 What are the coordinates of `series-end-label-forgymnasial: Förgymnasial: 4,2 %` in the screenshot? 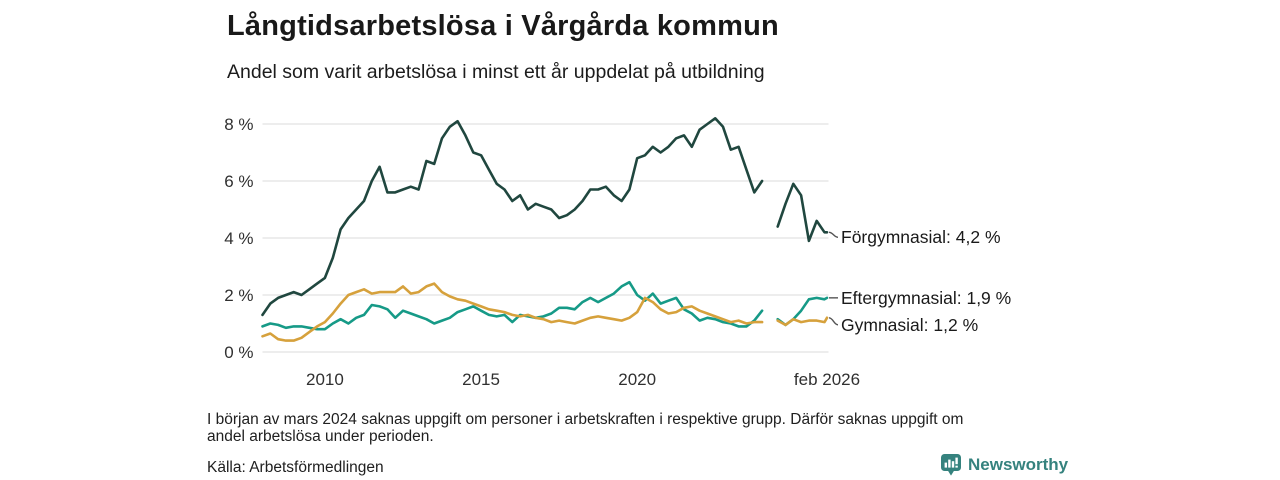 It's located at (921, 237).